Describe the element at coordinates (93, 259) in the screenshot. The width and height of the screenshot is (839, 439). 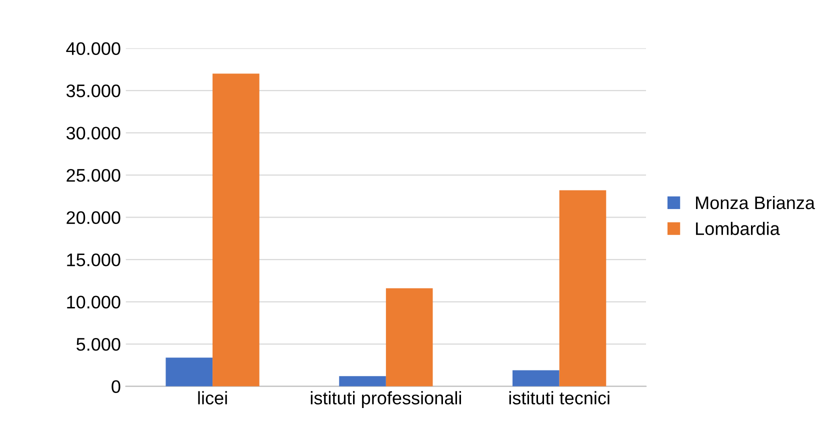
I see `y-tick-label: 15.000` at that location.